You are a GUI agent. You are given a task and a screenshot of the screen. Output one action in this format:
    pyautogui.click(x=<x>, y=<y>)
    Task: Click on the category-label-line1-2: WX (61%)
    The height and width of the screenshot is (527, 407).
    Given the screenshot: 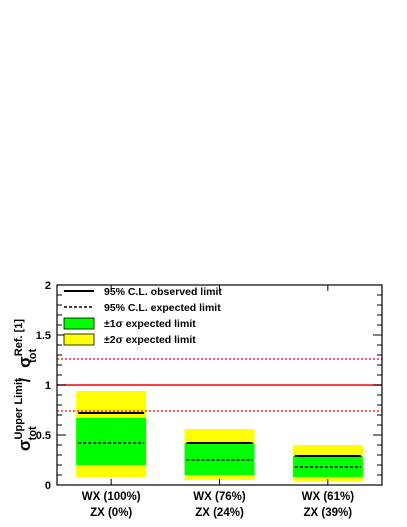 What is the action you would take?
    pyautogui.click(x=328, y=497)
    